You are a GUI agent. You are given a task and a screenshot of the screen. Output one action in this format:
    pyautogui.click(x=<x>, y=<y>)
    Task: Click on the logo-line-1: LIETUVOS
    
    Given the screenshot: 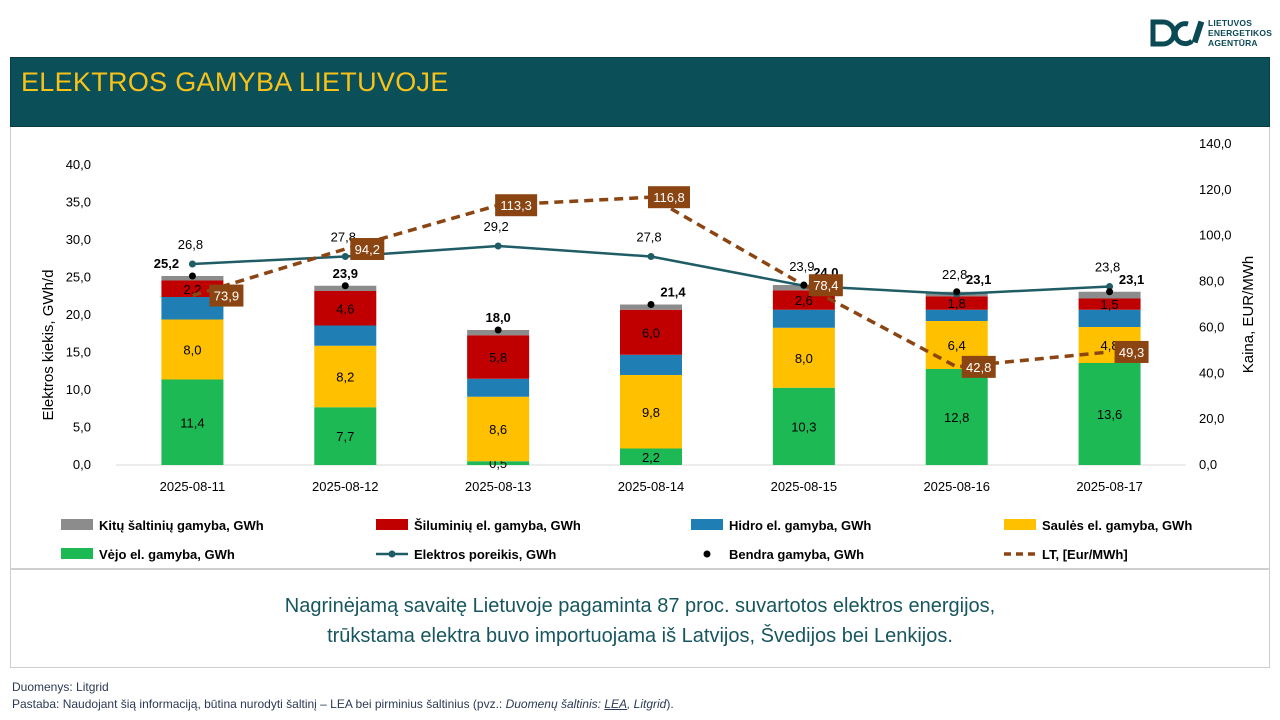 What is the action you would take?
    pyautogui.click(x=1230, y=23)
    